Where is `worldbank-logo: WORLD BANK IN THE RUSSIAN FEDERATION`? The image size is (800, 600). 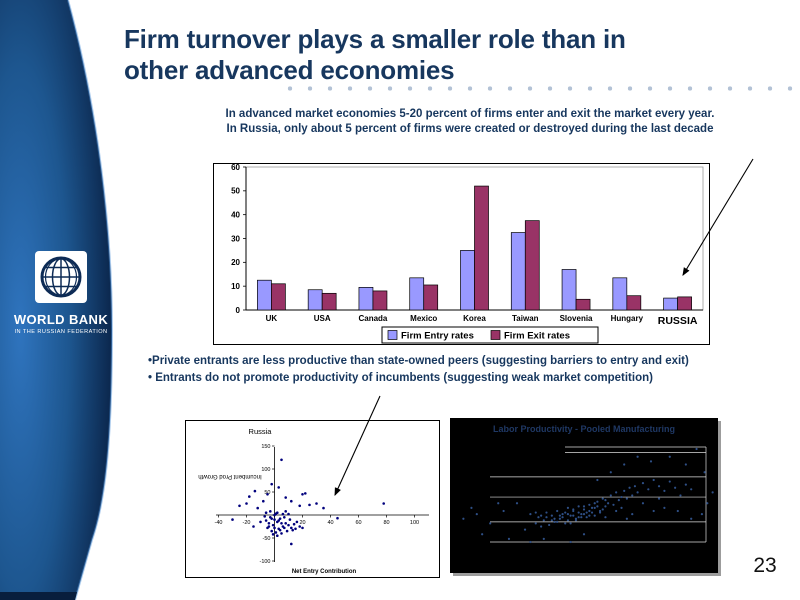
worldbank-logo: WORLD BANK IN THE RUSSIAN FEDERATION is located at coordinates (61, 292).